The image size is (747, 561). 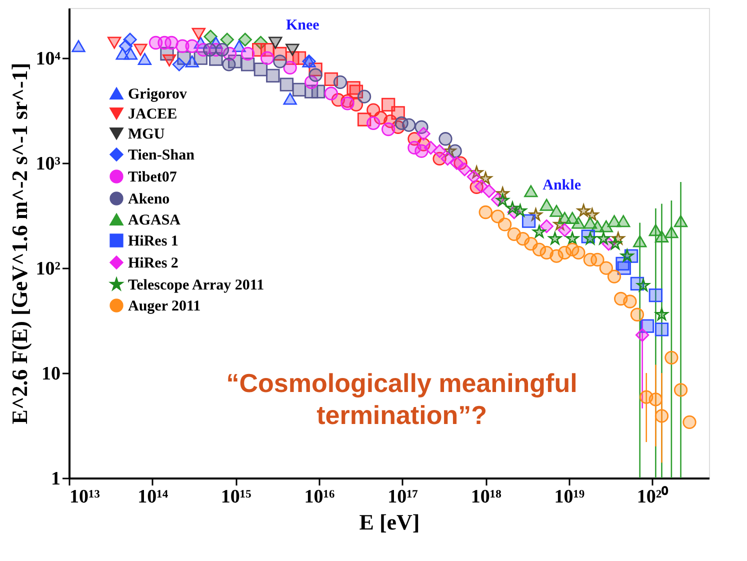 I want to click on y-tick-label: 1, so click(x=55, y=479).